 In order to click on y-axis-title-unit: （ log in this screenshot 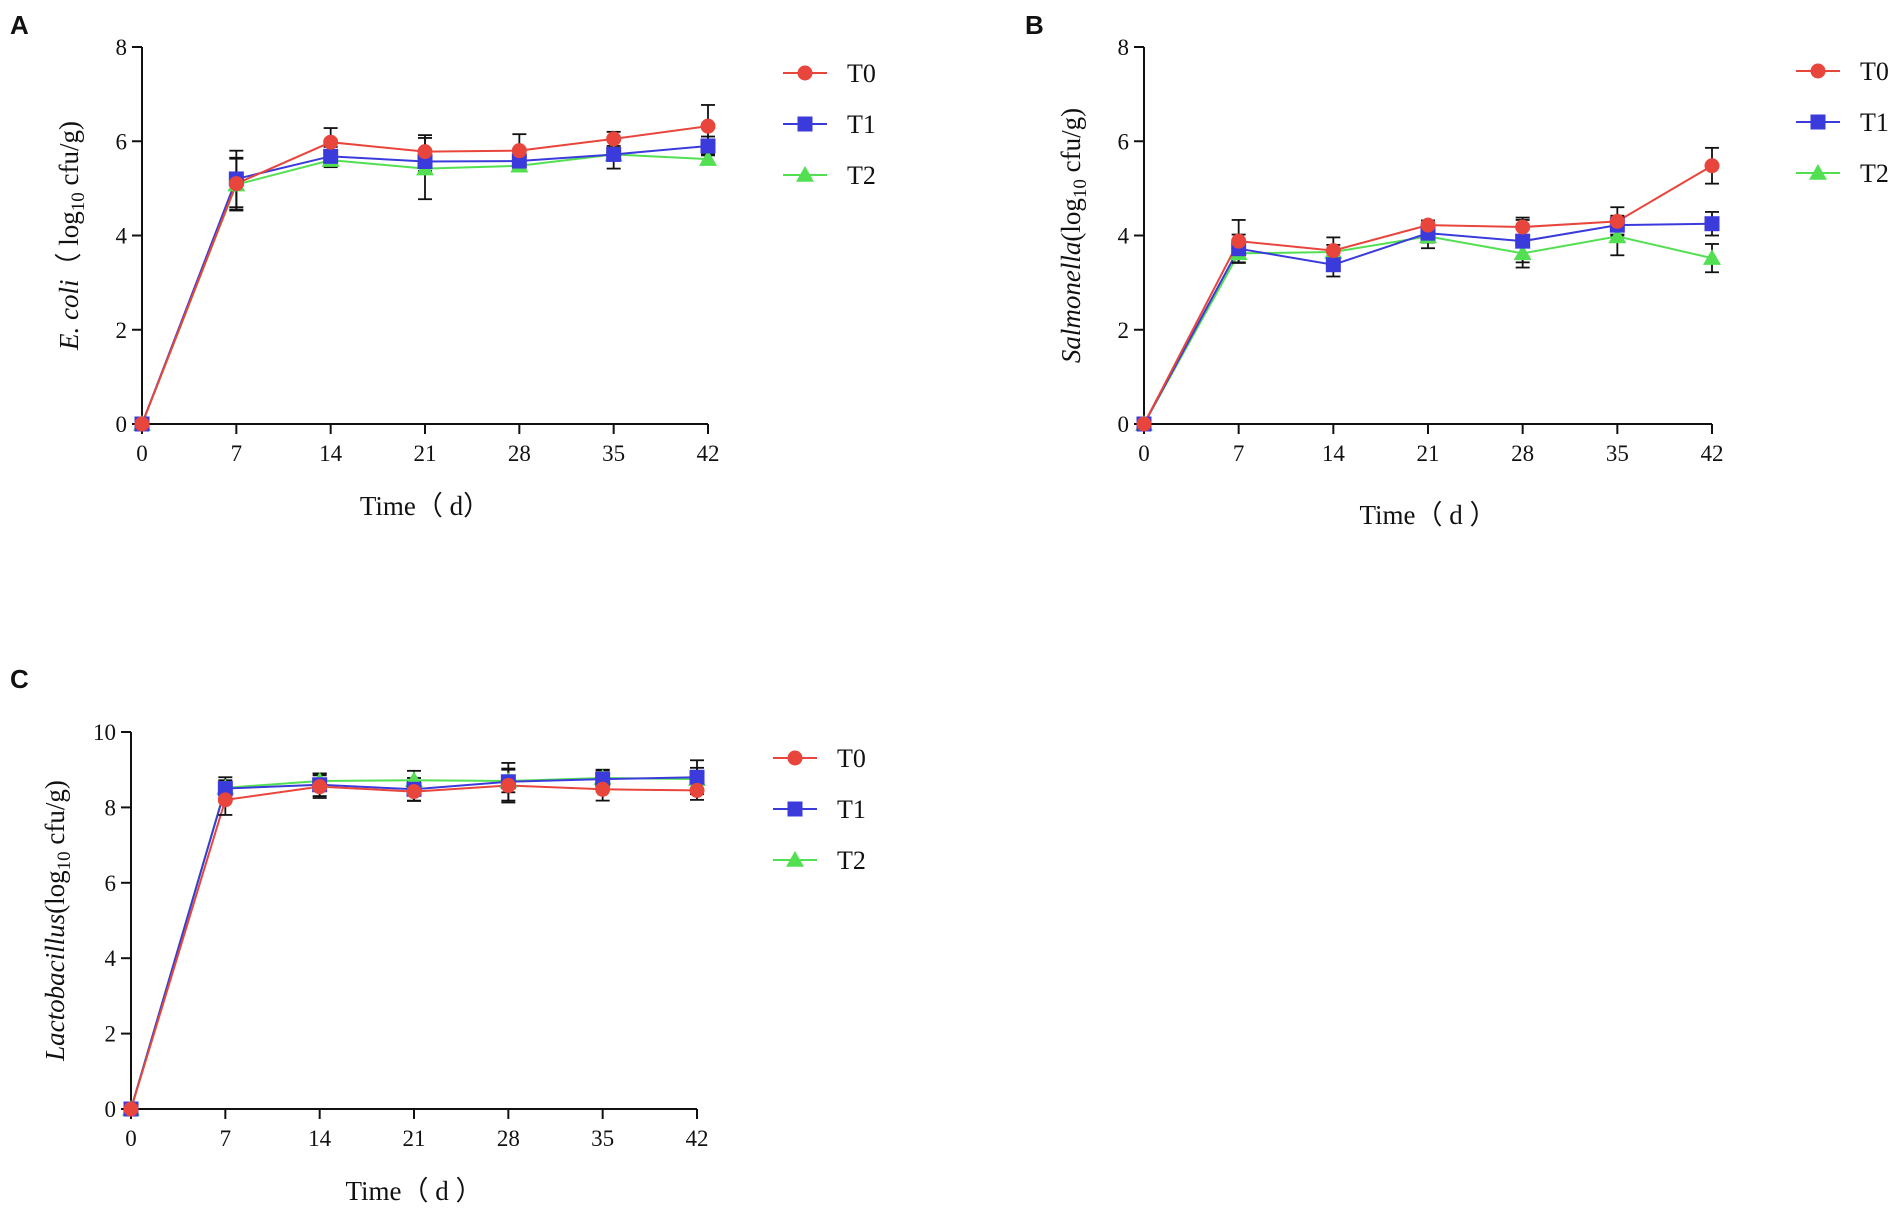, I will do `click(69, 245)`.